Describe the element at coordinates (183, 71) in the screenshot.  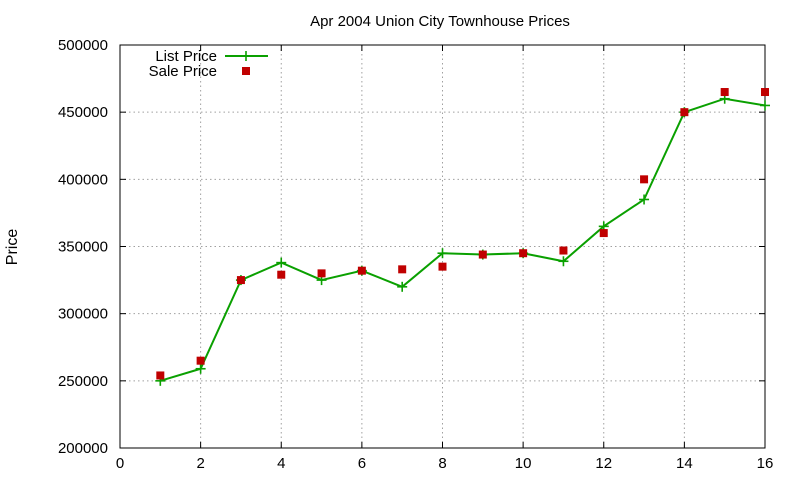
I see `legend-label: Sale Price` at that location.